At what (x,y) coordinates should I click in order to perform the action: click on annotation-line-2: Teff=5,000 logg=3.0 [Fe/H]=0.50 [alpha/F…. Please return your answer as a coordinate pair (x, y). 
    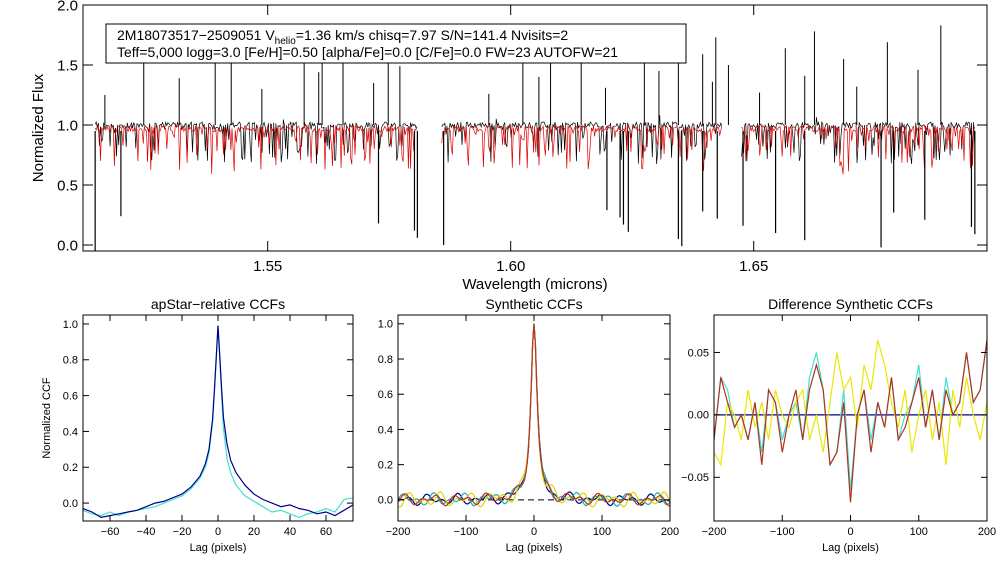
    Looking at the image, I should click on (367, 52).